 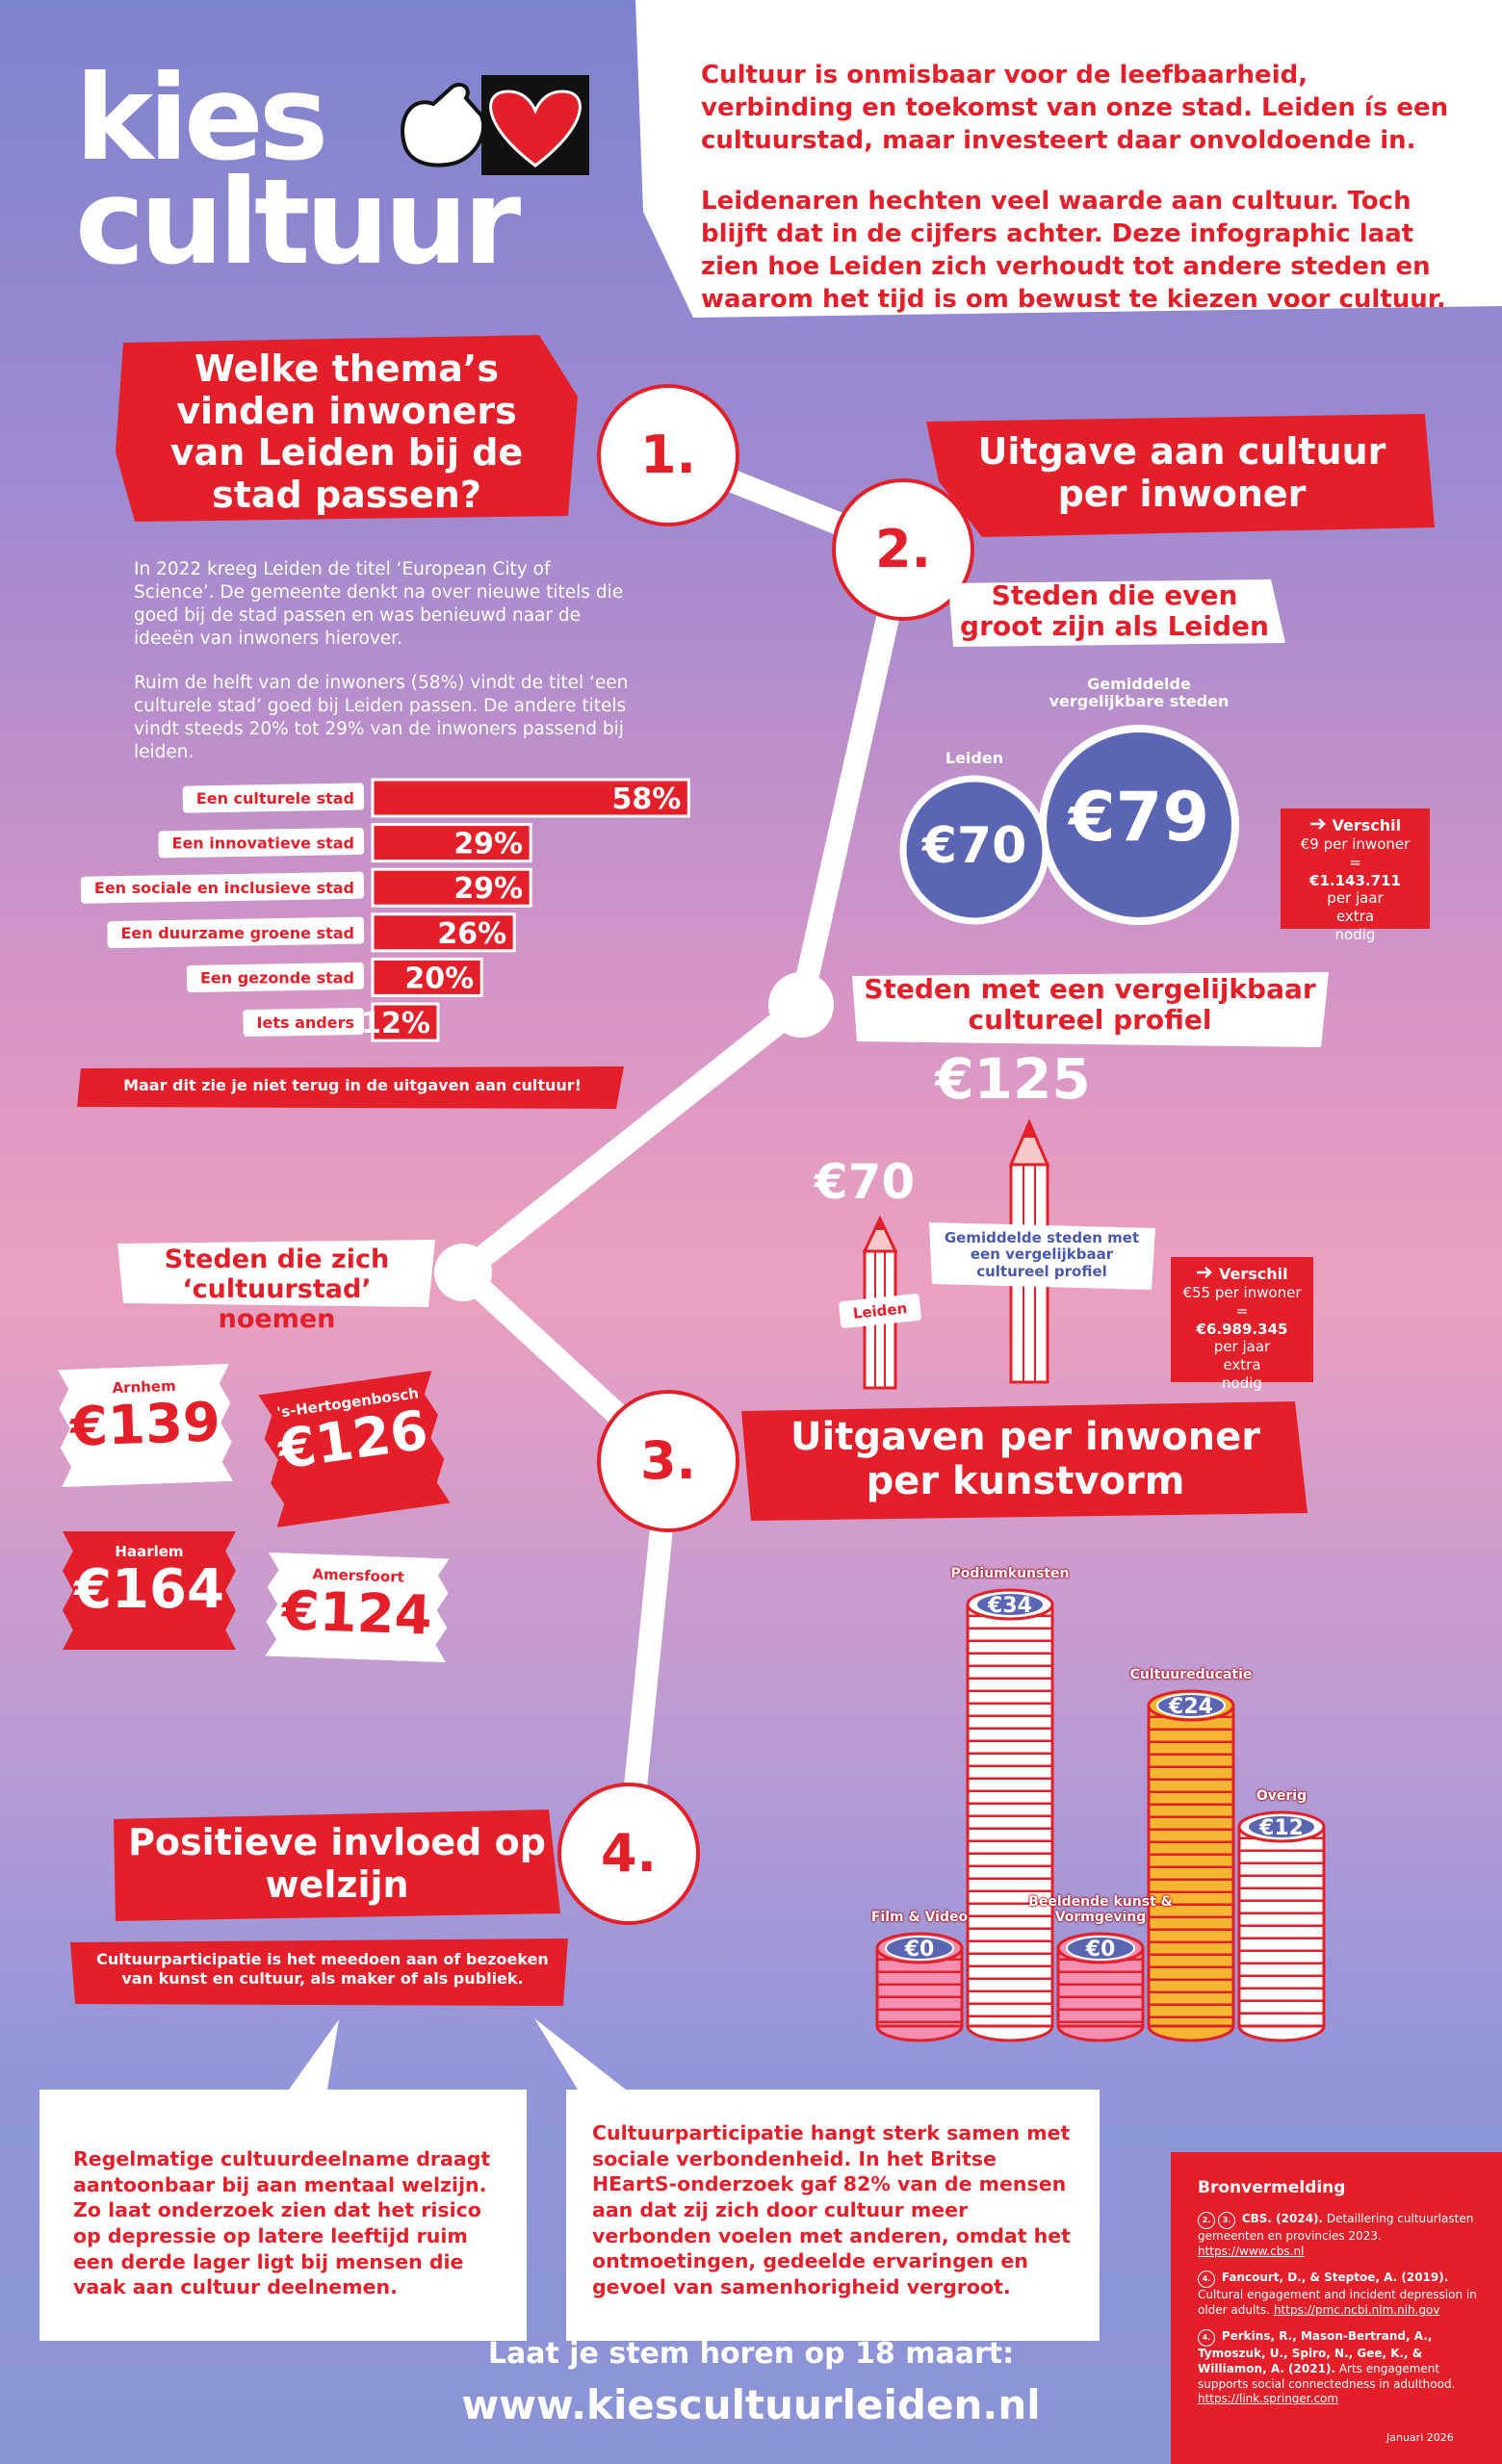 I want to click on label-pill, so click(x=880, y=1311).